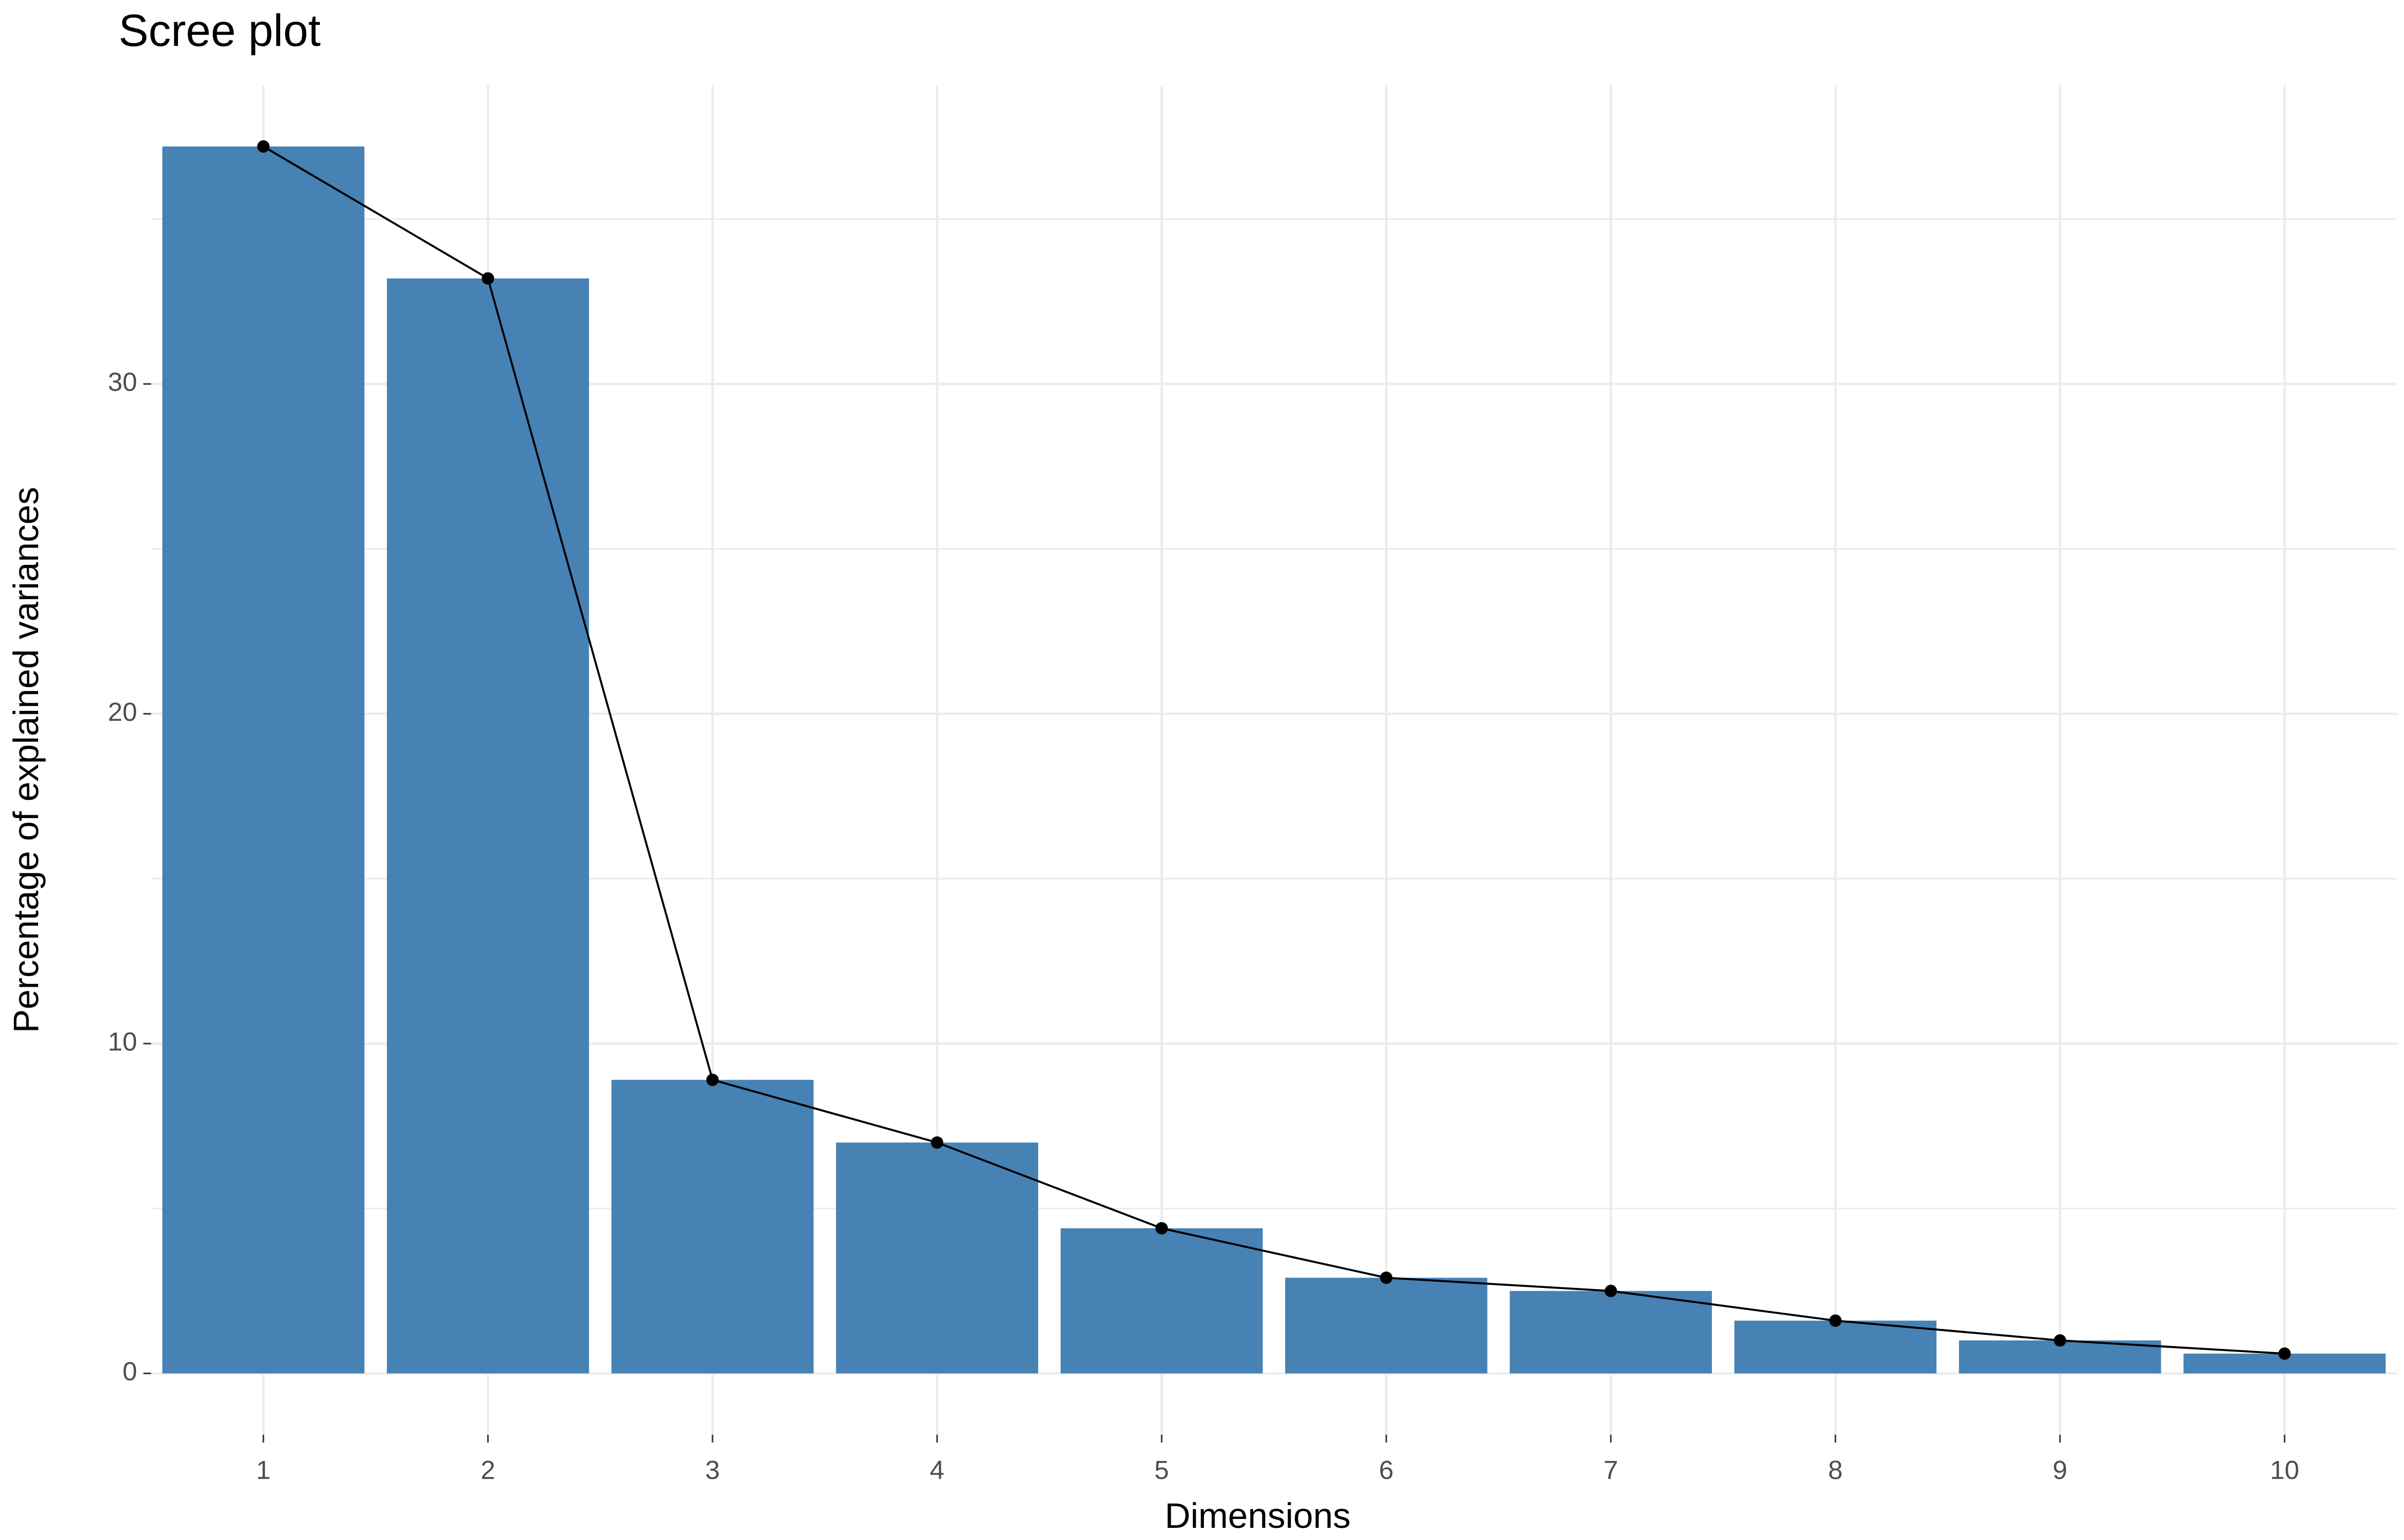  What do you see at coordinates (1386, 1470) in the screenshot?
I see `x-tick-label: 6` at bounding box center [1386, 1470].